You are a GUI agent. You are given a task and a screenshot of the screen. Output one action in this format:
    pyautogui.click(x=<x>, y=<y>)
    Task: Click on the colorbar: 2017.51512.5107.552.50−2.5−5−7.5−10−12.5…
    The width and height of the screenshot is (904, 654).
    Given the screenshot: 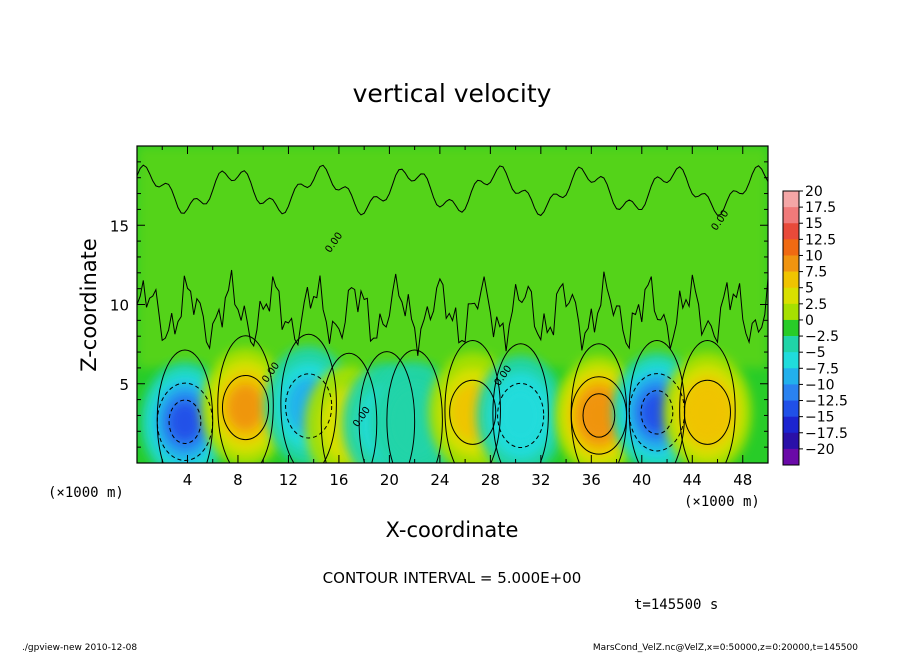 What is the action you would take?
    pyautogui.click(x=815, y=325)
    